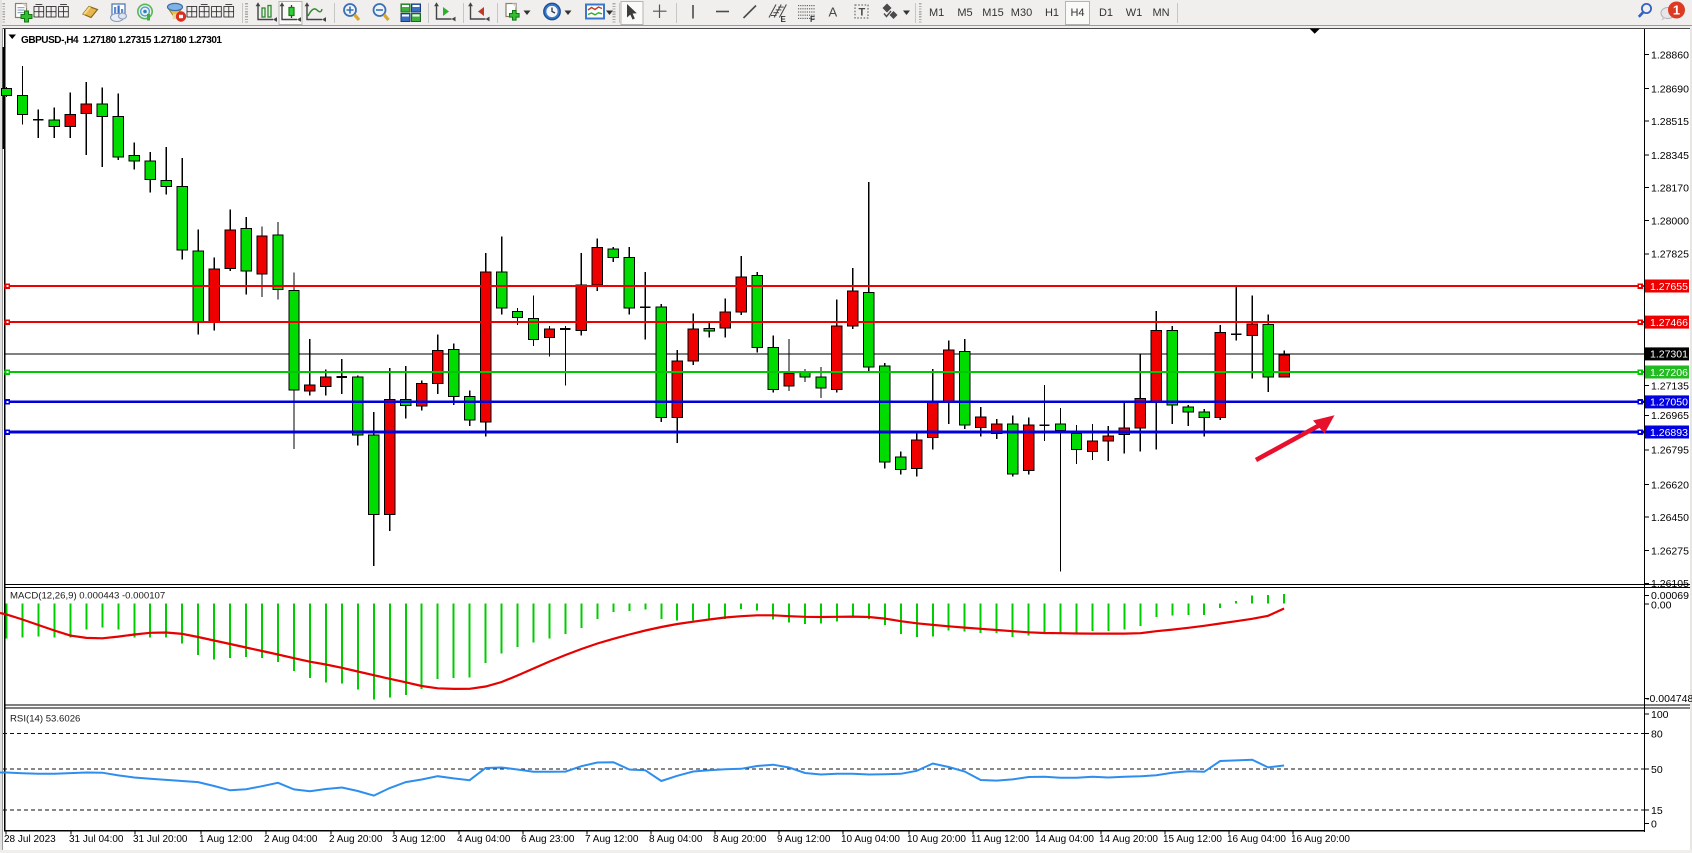 Image resolution: width=1692 pixels, height=853 pixels. I want to click on svg-text: 1.28515, so click(1670, 122).